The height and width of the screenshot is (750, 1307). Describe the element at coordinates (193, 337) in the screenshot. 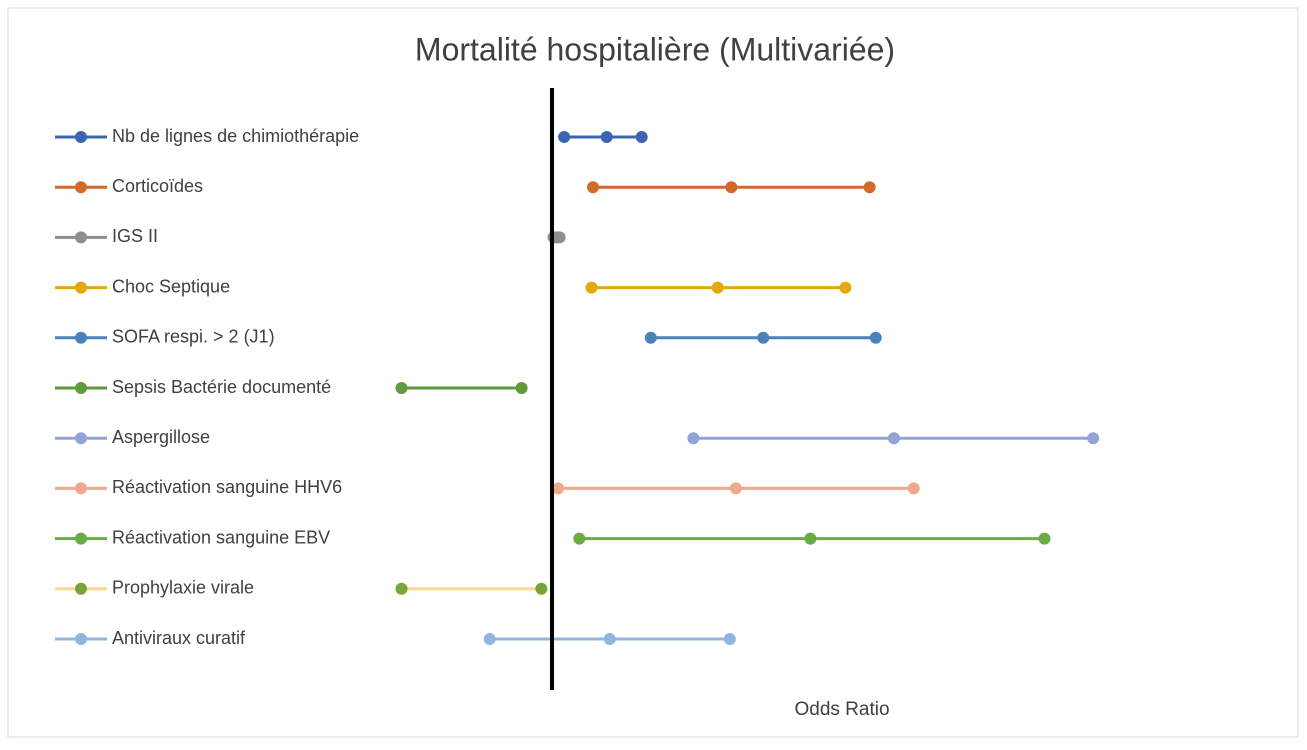

I see `legend-label: SOFA respi. > 2 (J1)` at that location.